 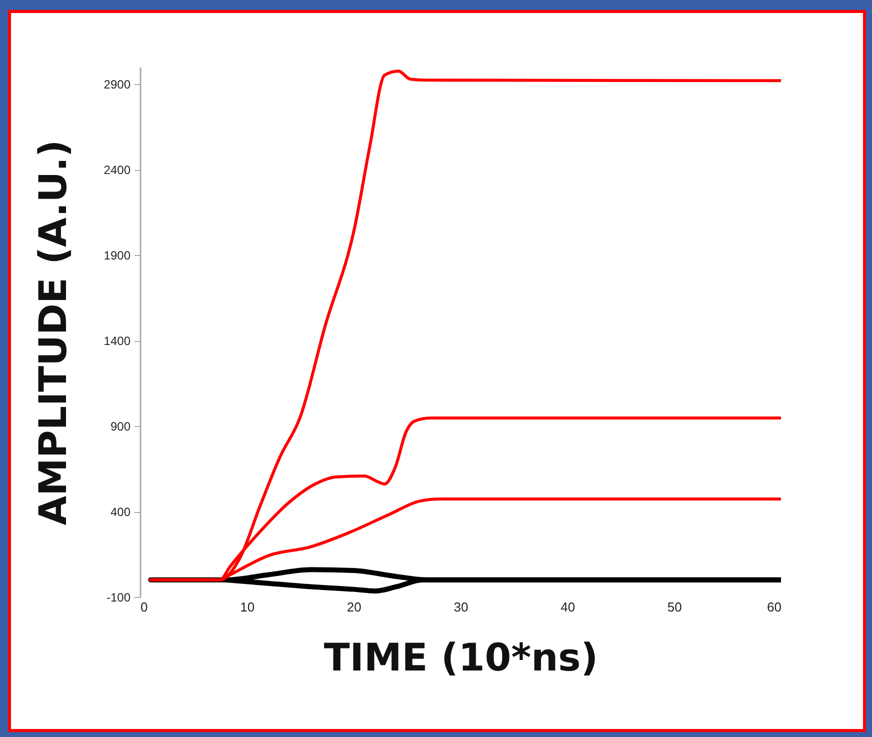 I want to click on y-tick-label: 2400, so click(x=117, y=170).